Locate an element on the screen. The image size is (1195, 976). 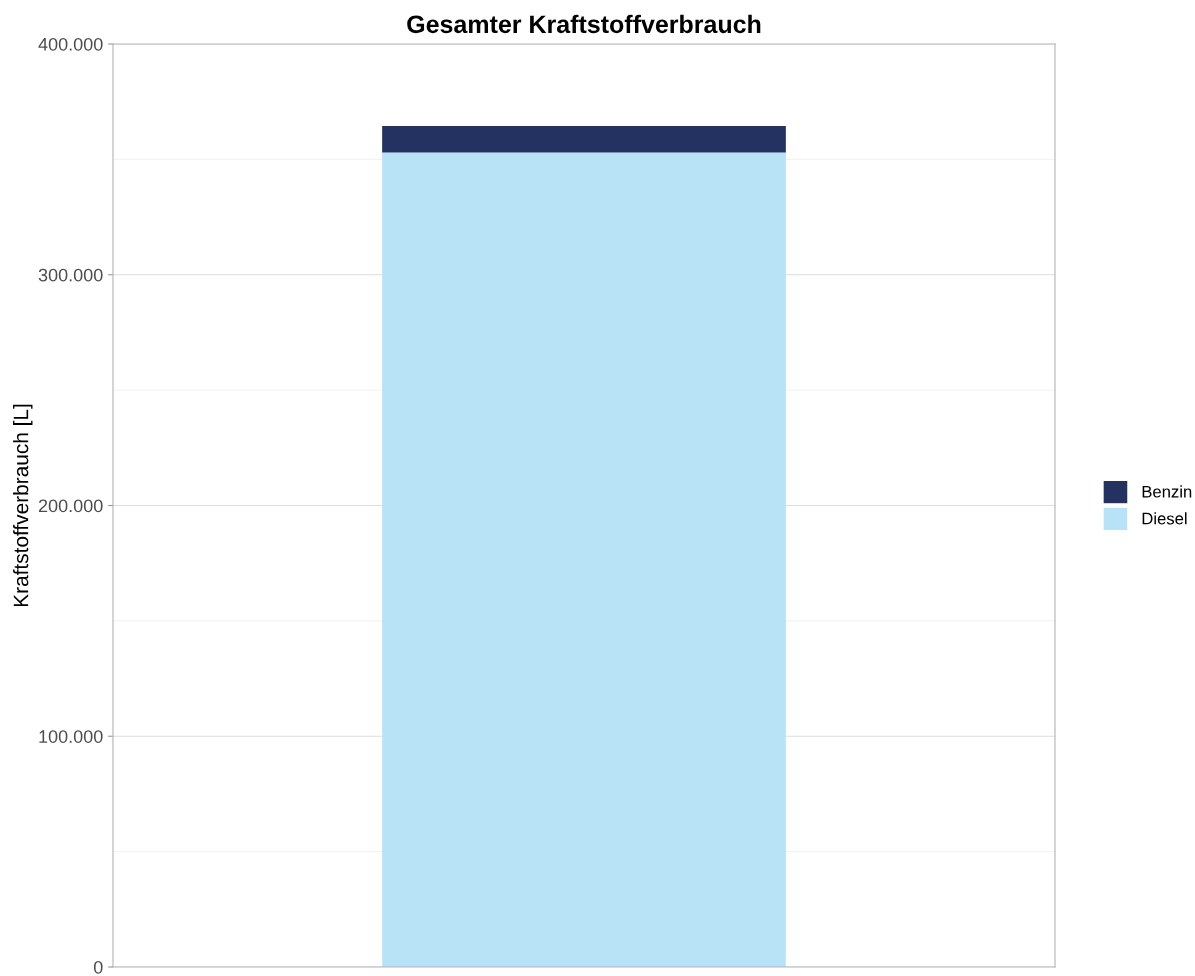
legend-label: Benzin is located at coordinates (1167, 491).